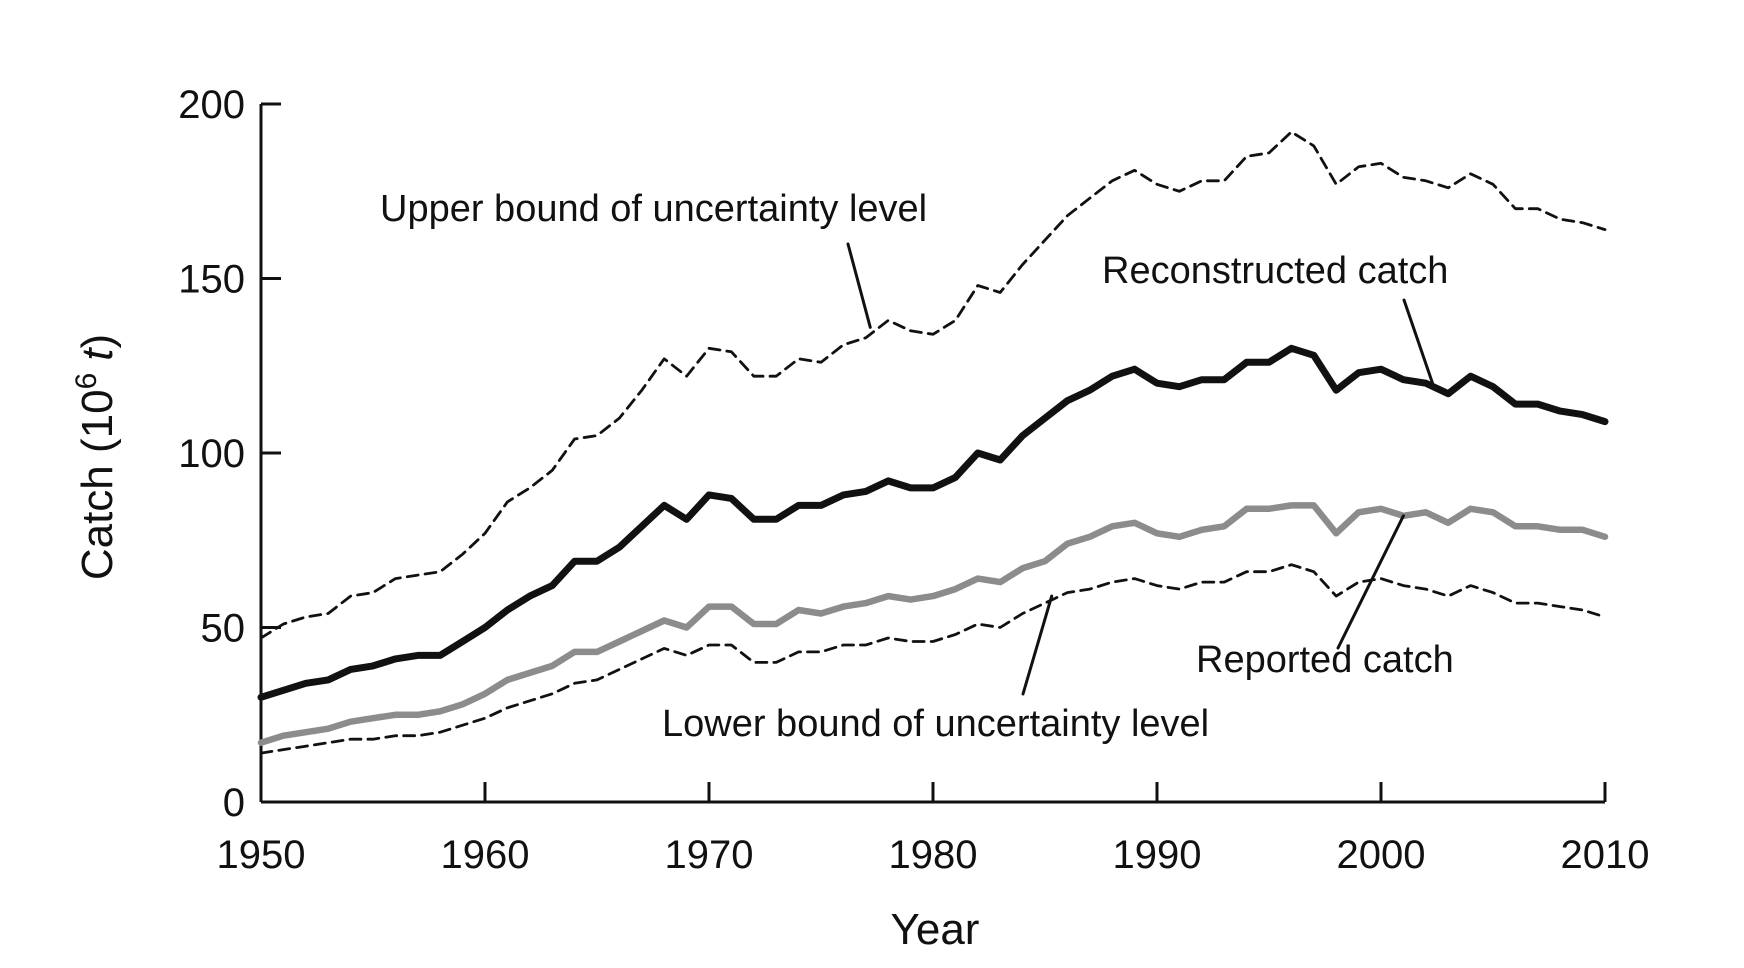 Image resolution: width=1744 pixels, height=968 pixels. I want to click on y-tick-label: 200, so click(211, 105).